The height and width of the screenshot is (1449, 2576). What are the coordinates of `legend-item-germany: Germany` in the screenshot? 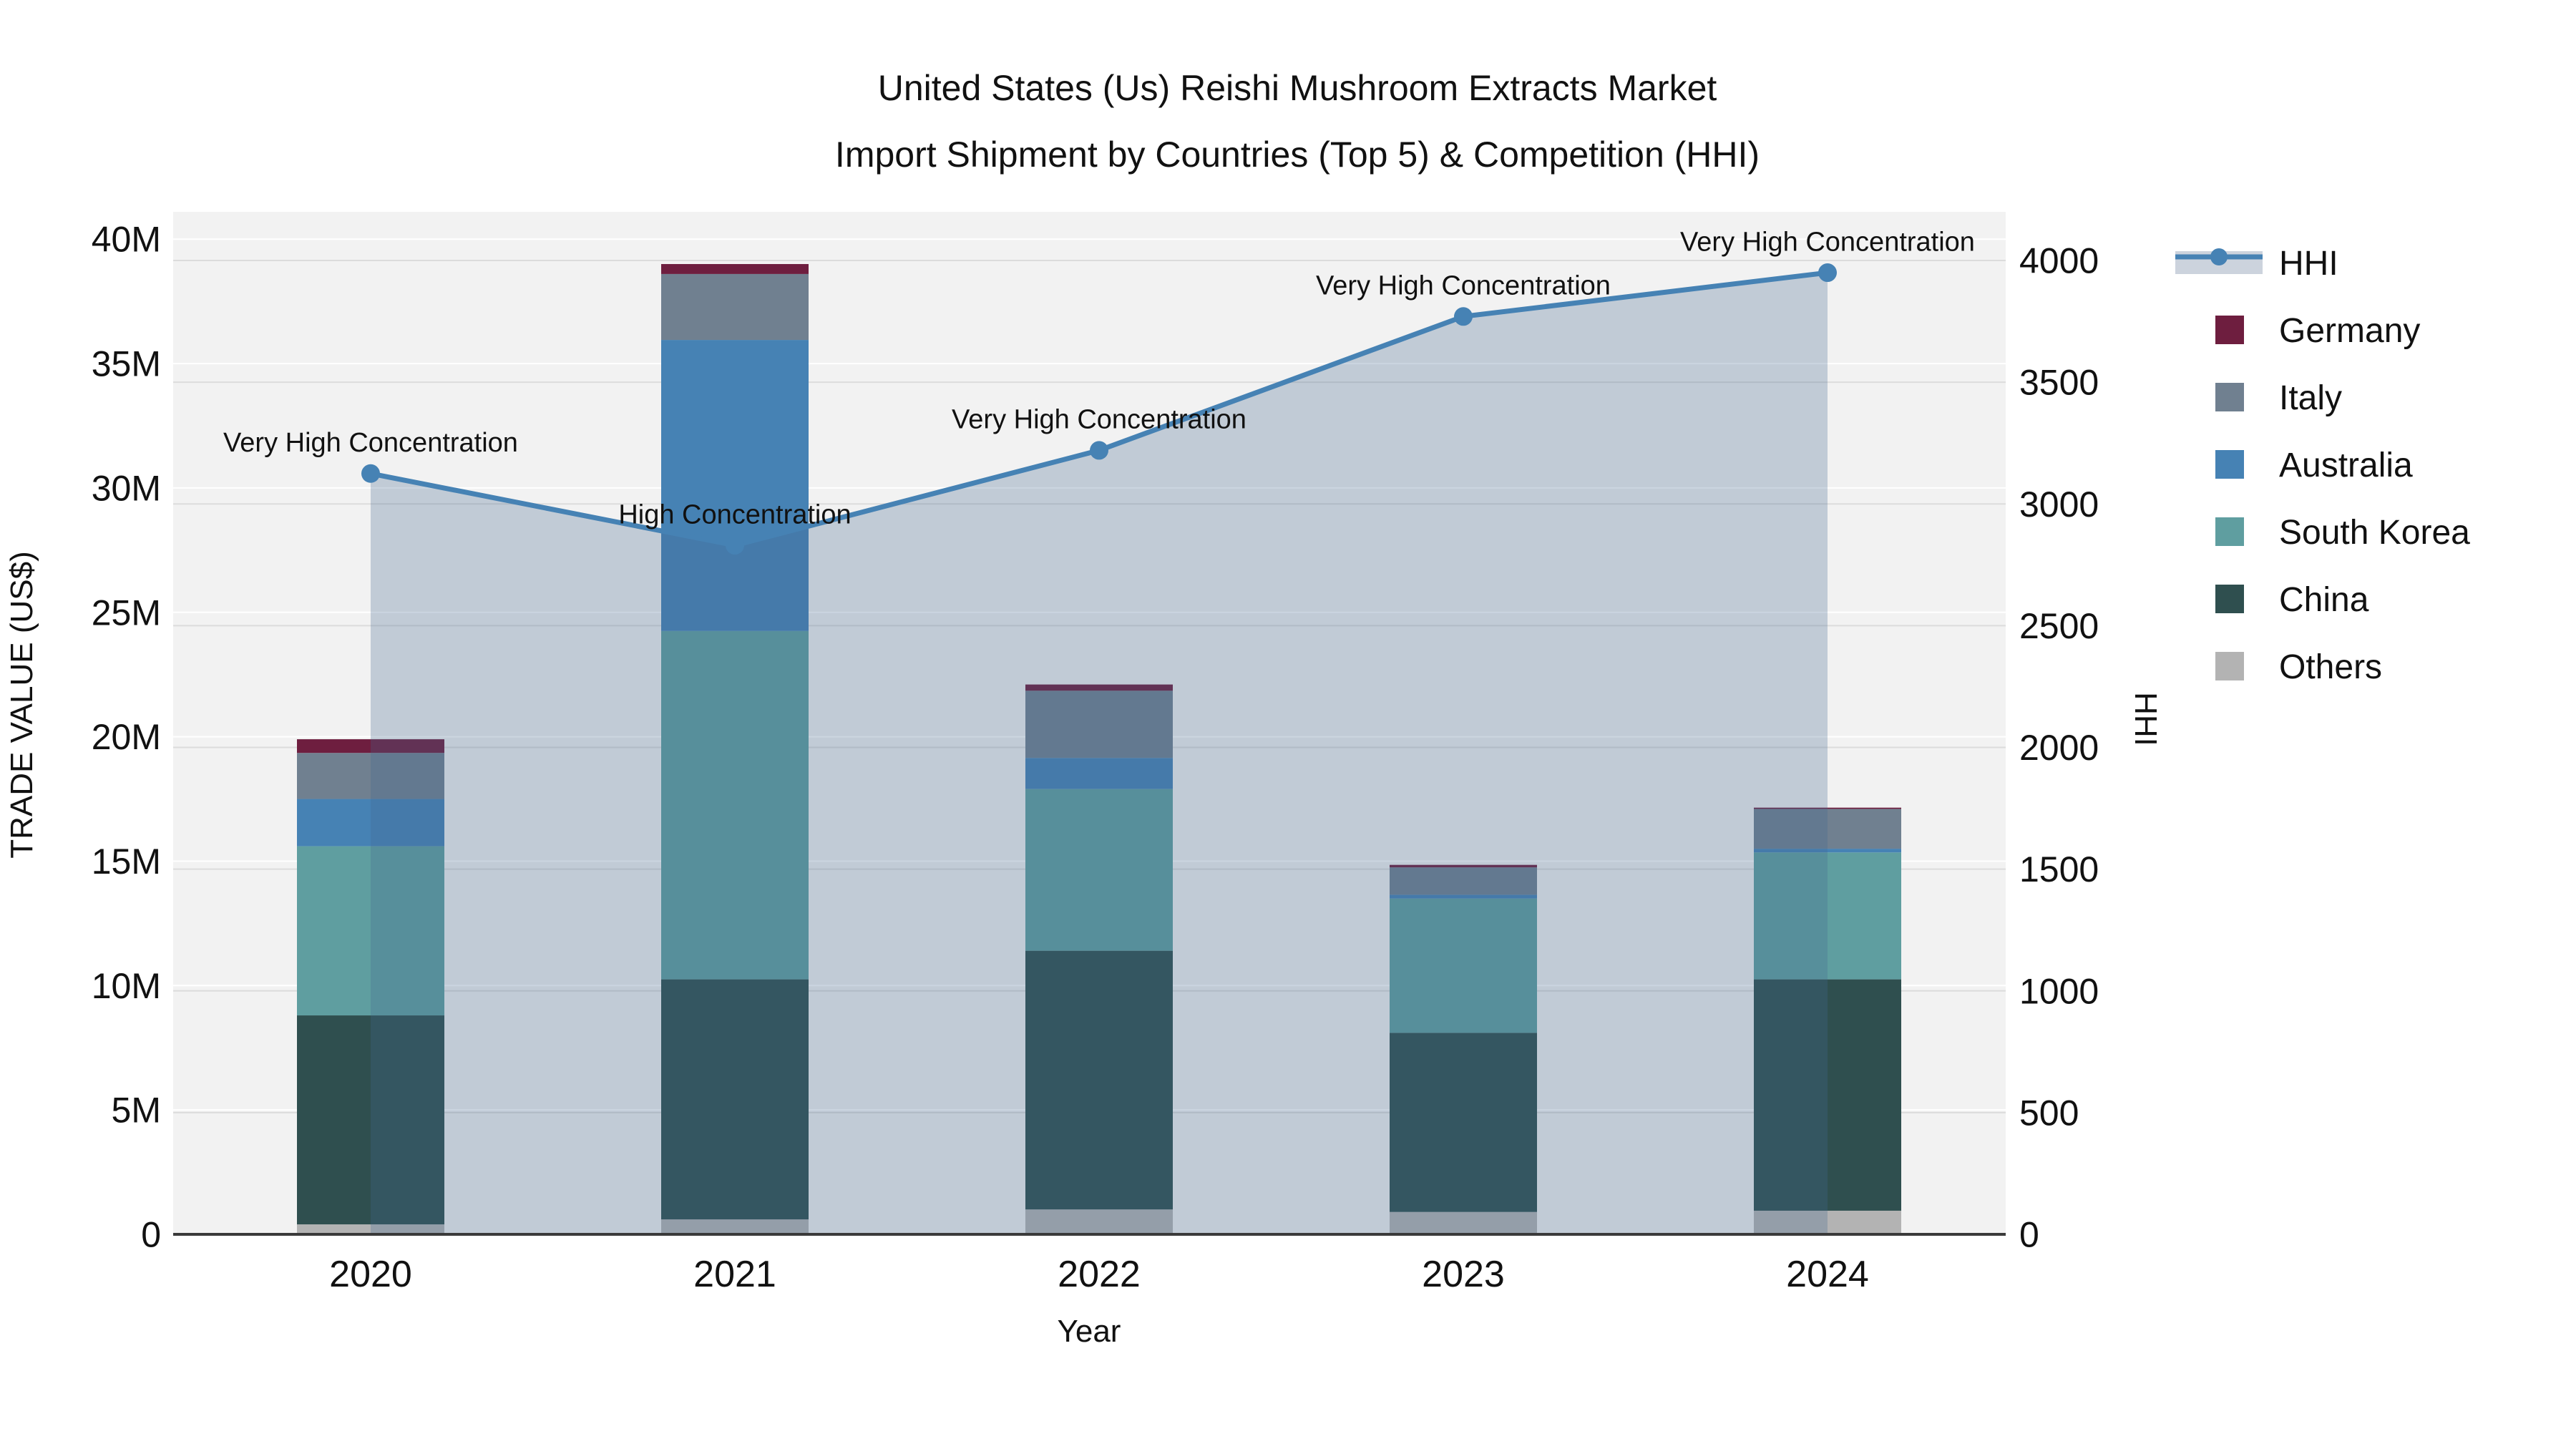 It's located at (2317, 331).